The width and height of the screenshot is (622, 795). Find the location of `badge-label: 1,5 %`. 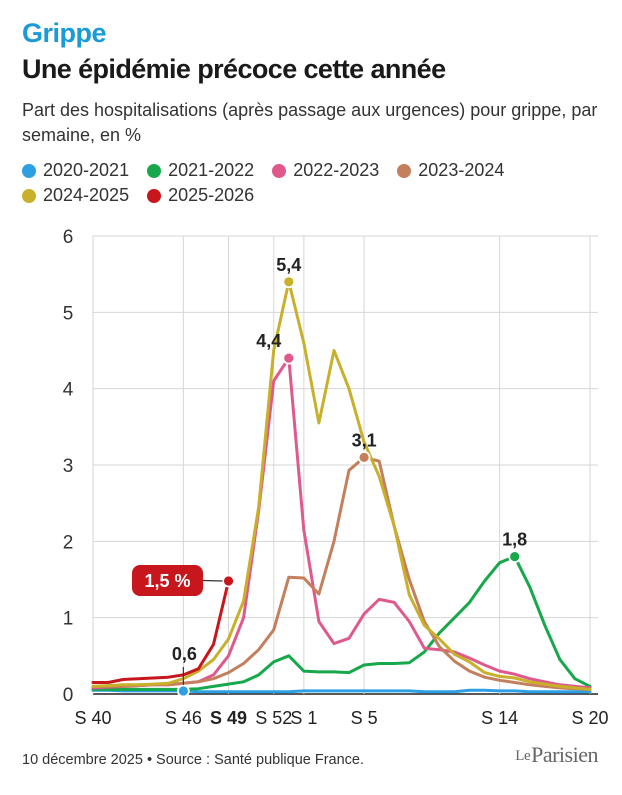

badge-label: 1,5 % is located at coordinates (167, 581).